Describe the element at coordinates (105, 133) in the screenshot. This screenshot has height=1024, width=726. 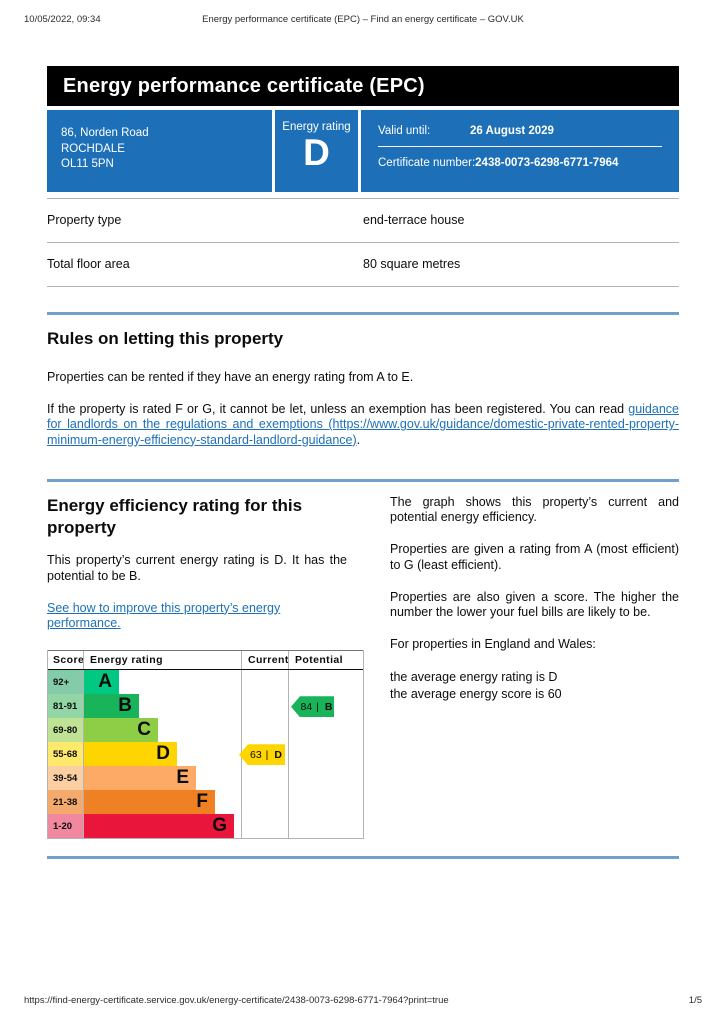
I see `address-line-1: 86, Norden Road` at that location.